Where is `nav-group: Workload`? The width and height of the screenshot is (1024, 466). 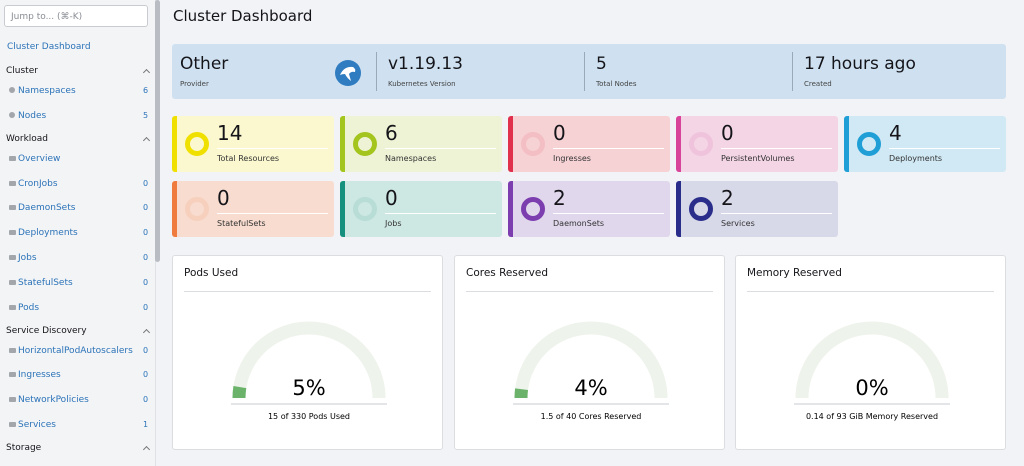
nav-group: Workload is located at coordinates (27, 138).